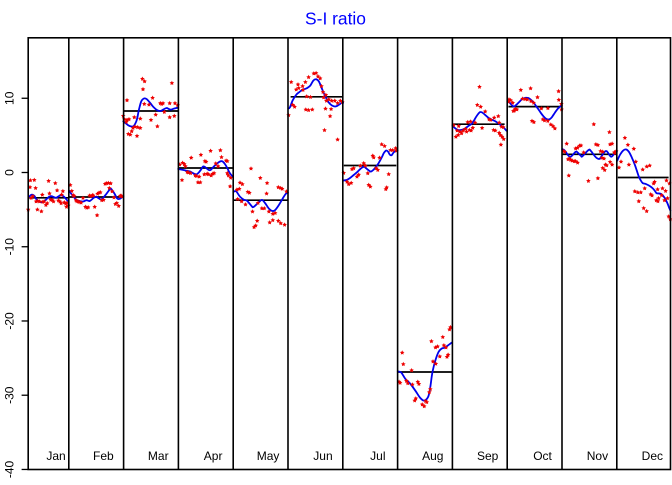 This screenshot has width=672, height=485. What do you see at coordinates (55, 456) in the screenshot?
I see `svg-text: Jan` at bounding box center [55, 456].